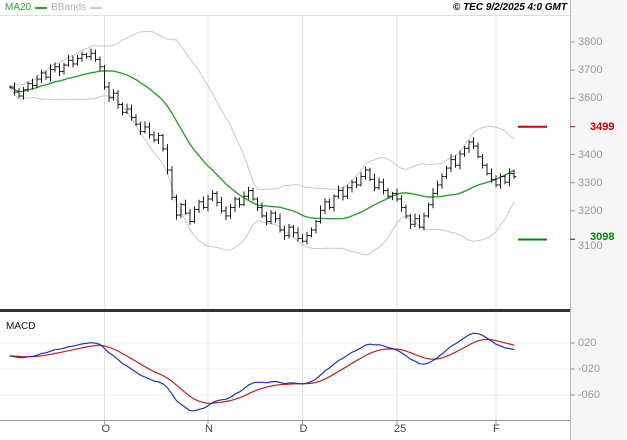  What do you see at coordinates (602, 237) in the screenshot?
I see `support-level-label: 3098` at bounding box center [602, 237].